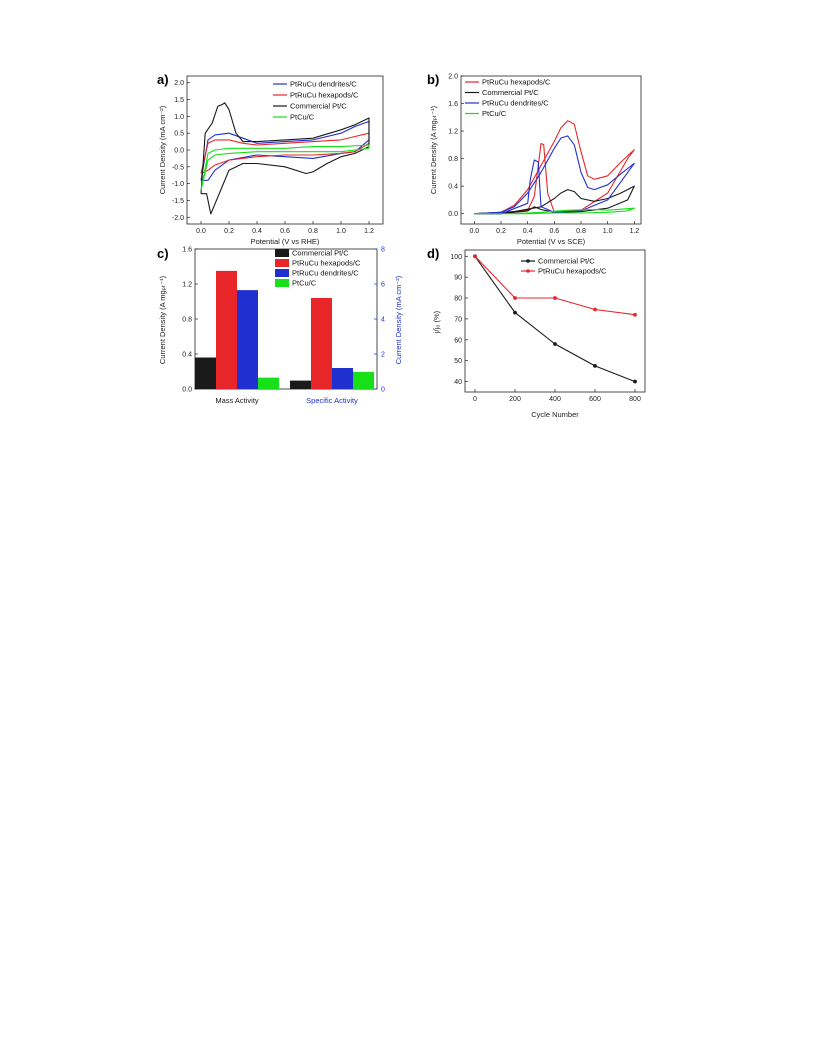 Image resolution: width=816 pixels, height=1056 pixels. I want to click on c-ytick-label: 1.6, so click(187, 250).